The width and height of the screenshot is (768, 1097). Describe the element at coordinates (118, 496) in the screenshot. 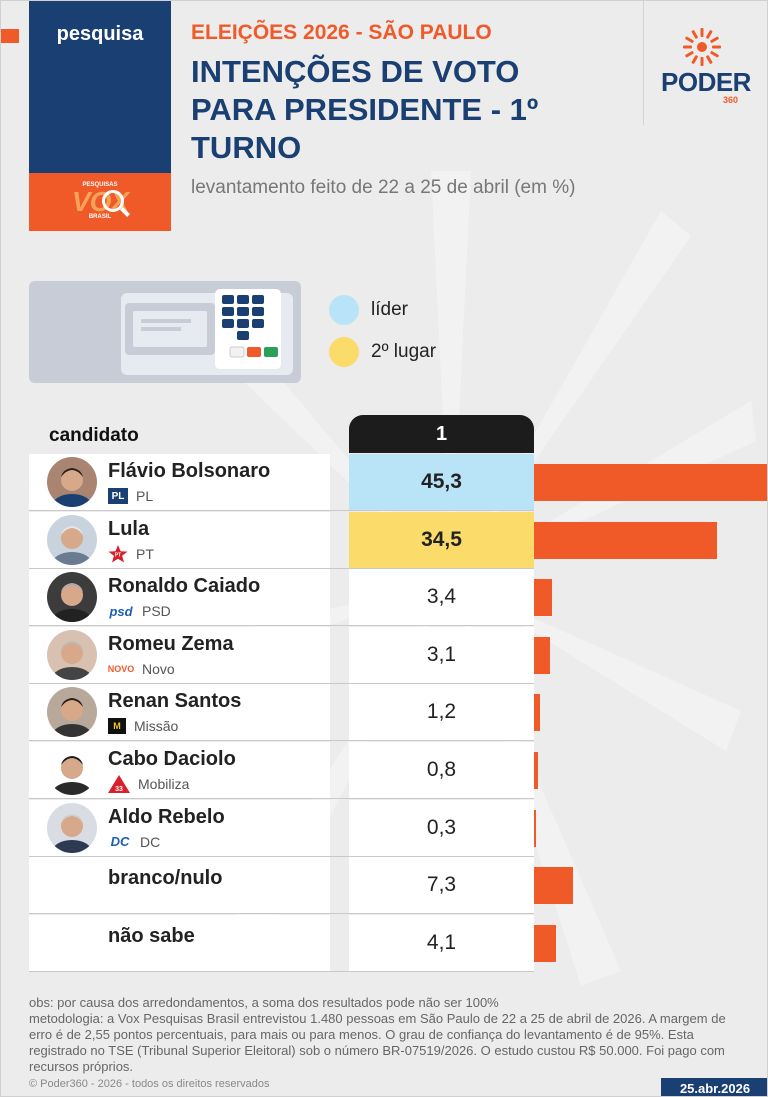

I see `pl-party-icon: PL` at that location.